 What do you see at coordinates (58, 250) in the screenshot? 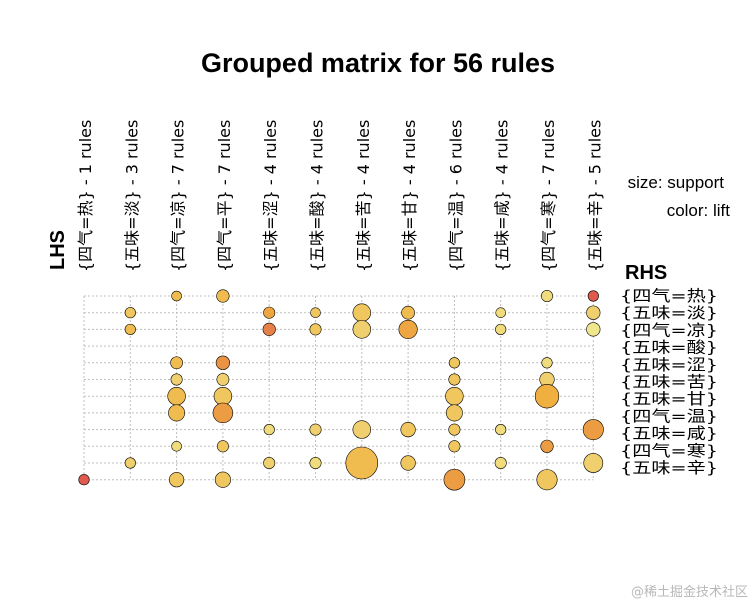
I see `lhs-axis-label: LHS` at bounding box center [58, 250].